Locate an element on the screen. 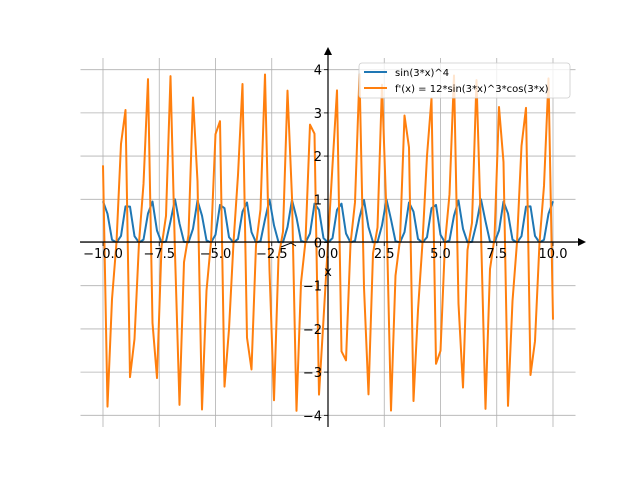 This screenshot has height=484, width=640. y-tick-label: −3 is located at coordinates (312, 373).